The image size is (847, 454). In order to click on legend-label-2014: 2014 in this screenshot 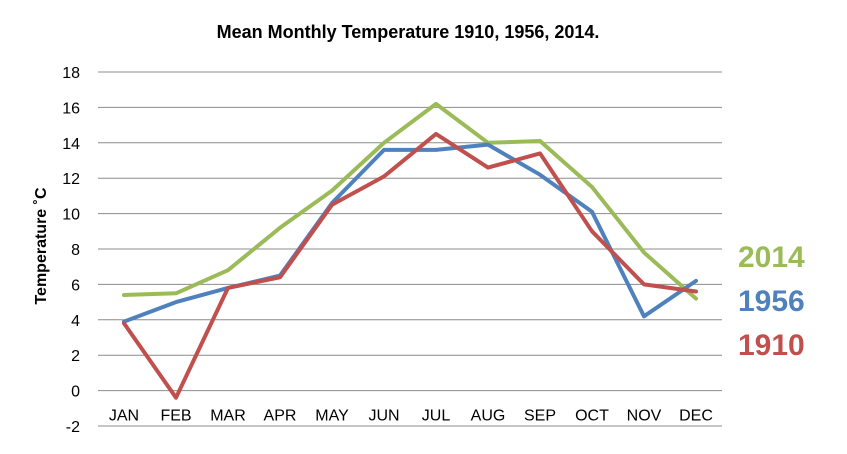, I will do `click(771, 257)`.